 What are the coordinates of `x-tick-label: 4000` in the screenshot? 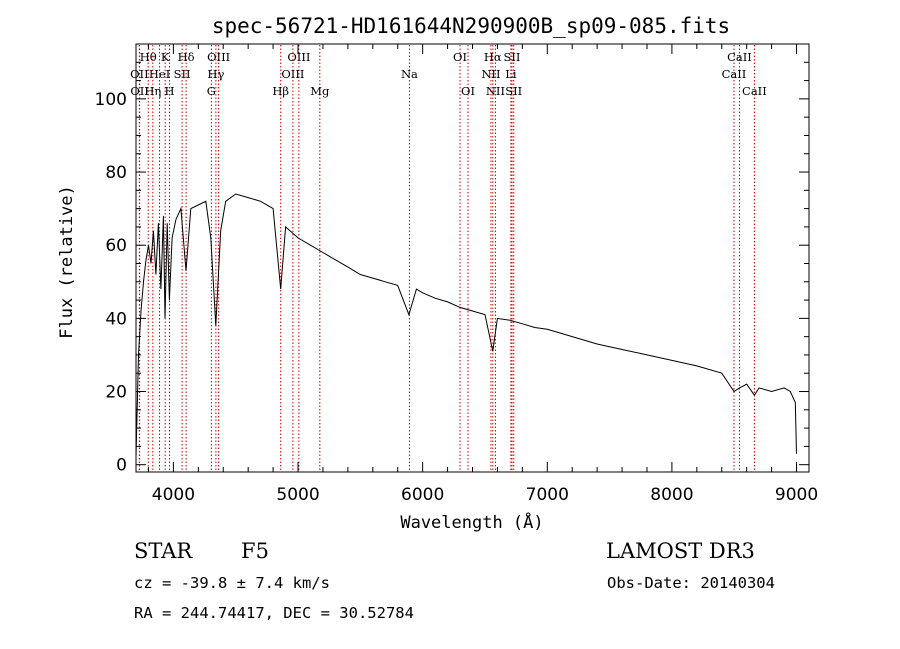 It's located at (173, 495).